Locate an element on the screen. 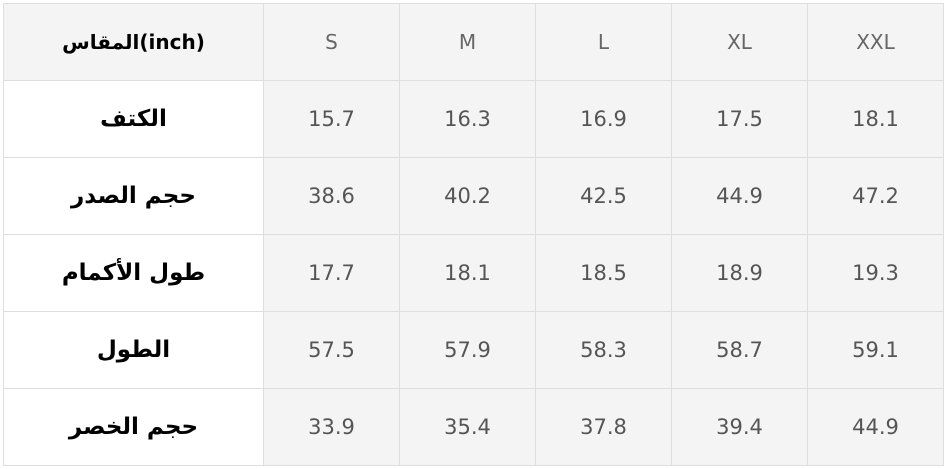  measurement-label: الطول is located at coordinates (133, 350).